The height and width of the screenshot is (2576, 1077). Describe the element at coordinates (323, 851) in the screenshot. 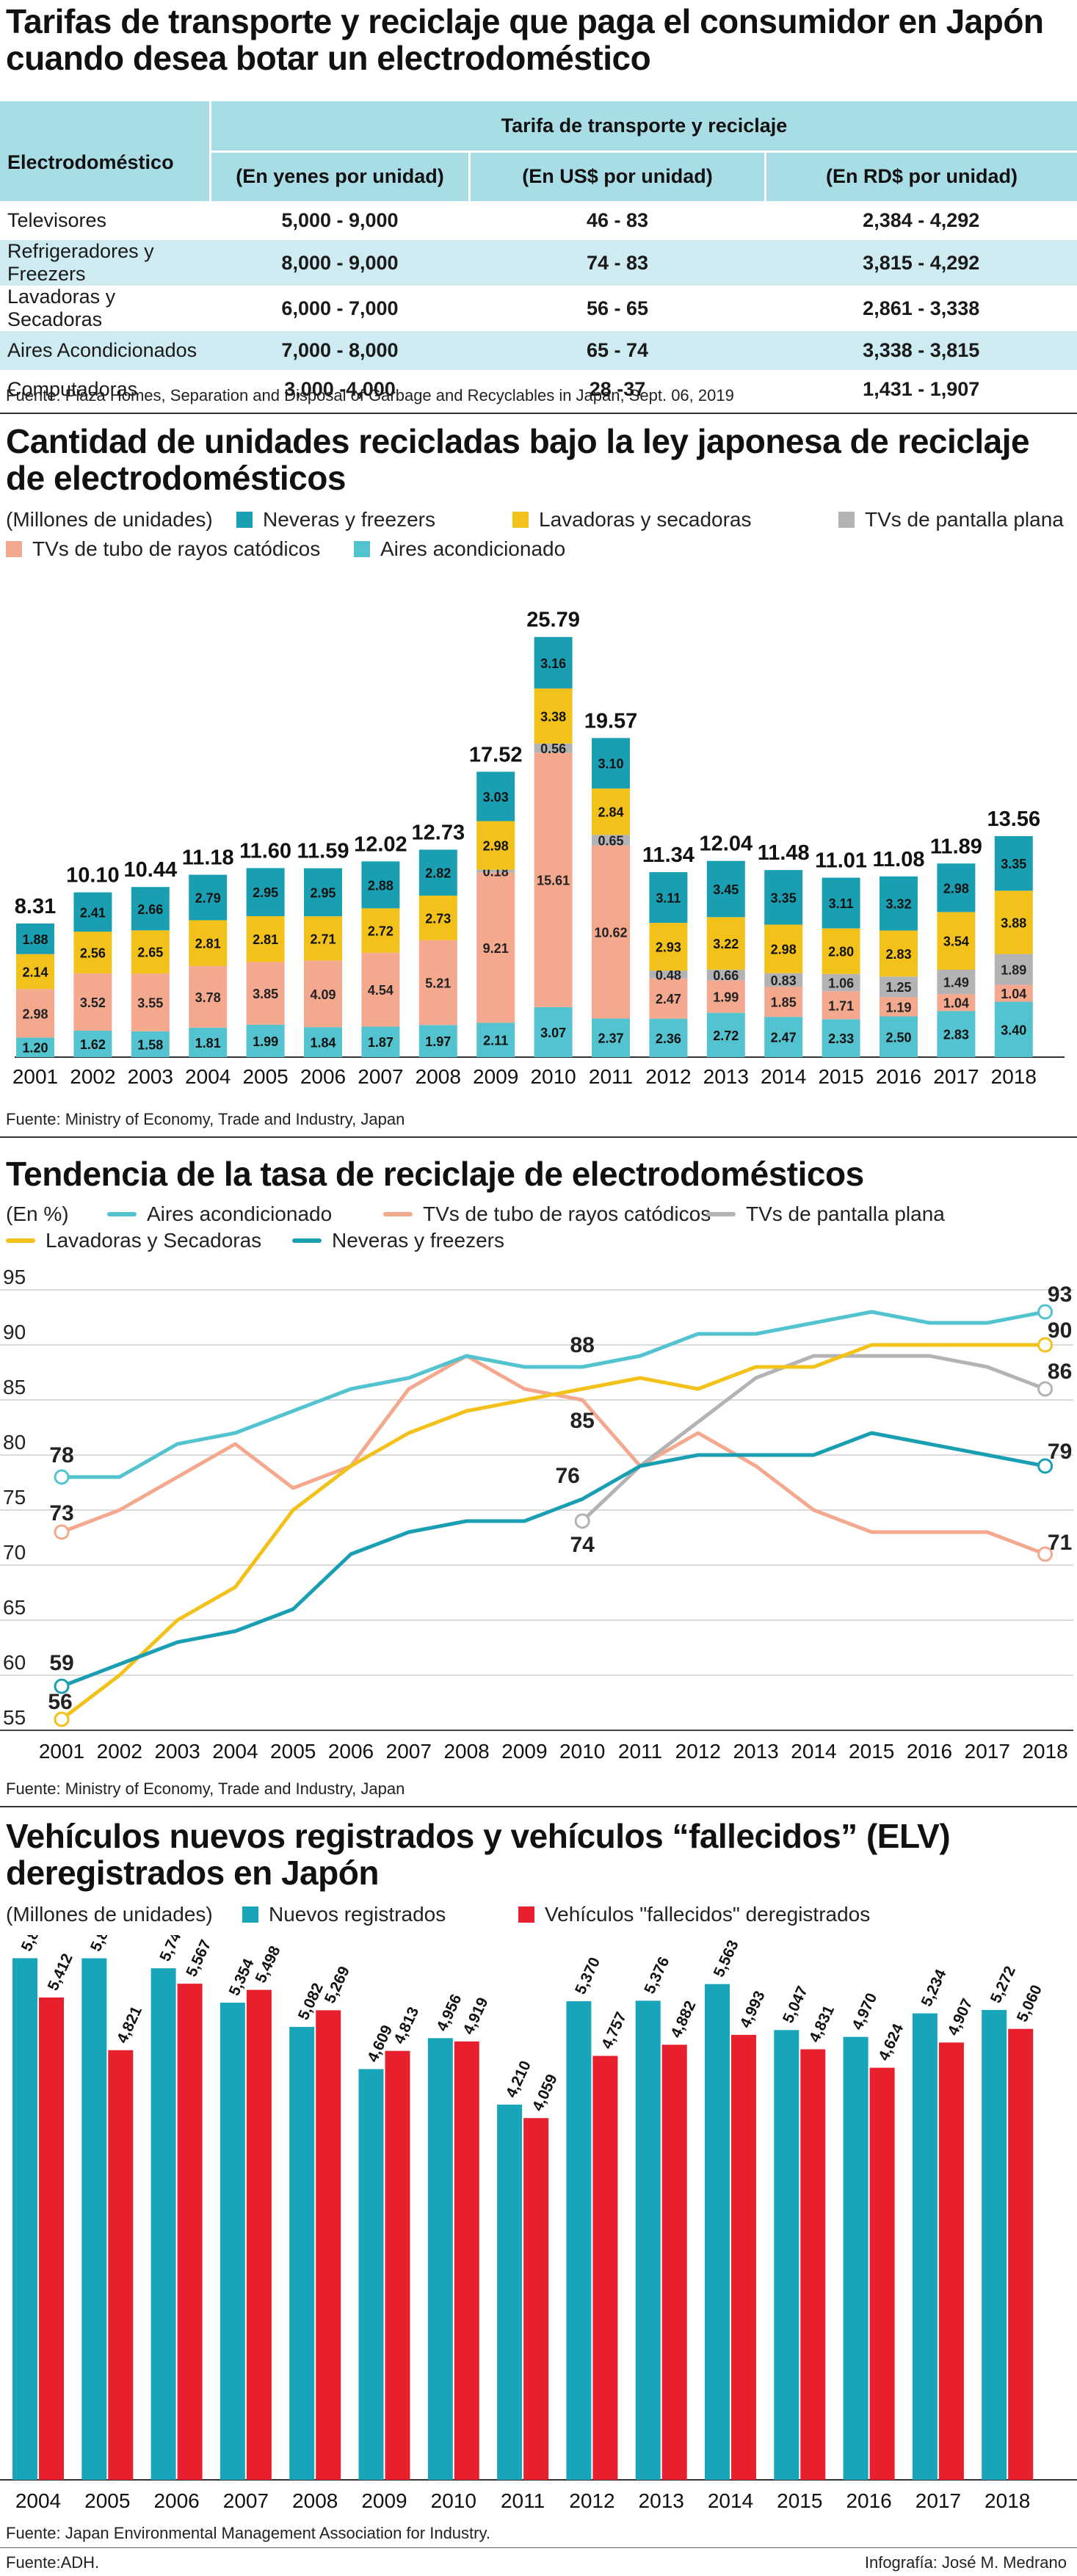

I see `total-label: 11.59` at that location.